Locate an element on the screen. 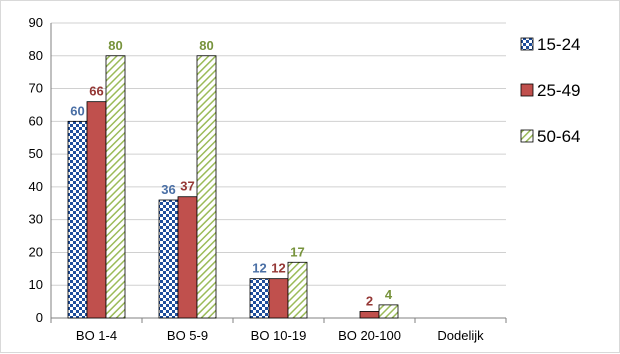 The image size is (620, 354). data-label: 36 is located at coordinates (168, 189).